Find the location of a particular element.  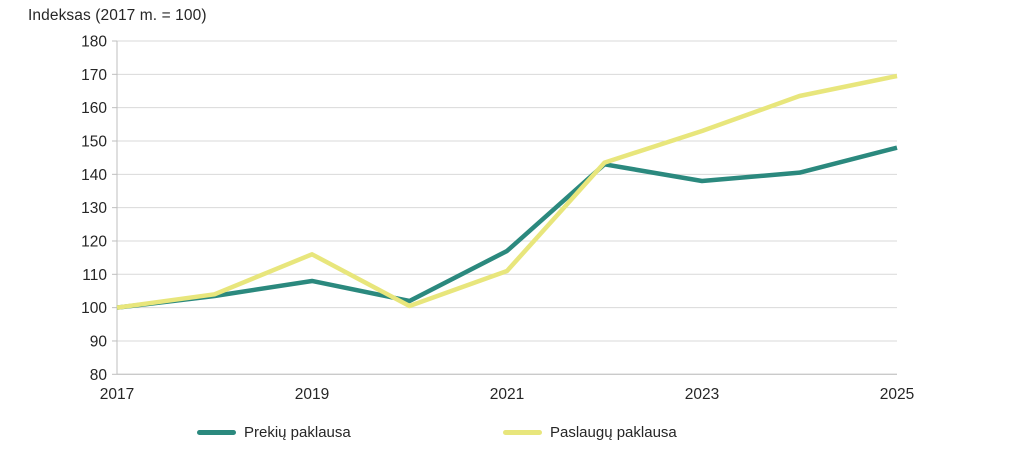

x-tick-label: 2019 is located at coordinates (312, 394).